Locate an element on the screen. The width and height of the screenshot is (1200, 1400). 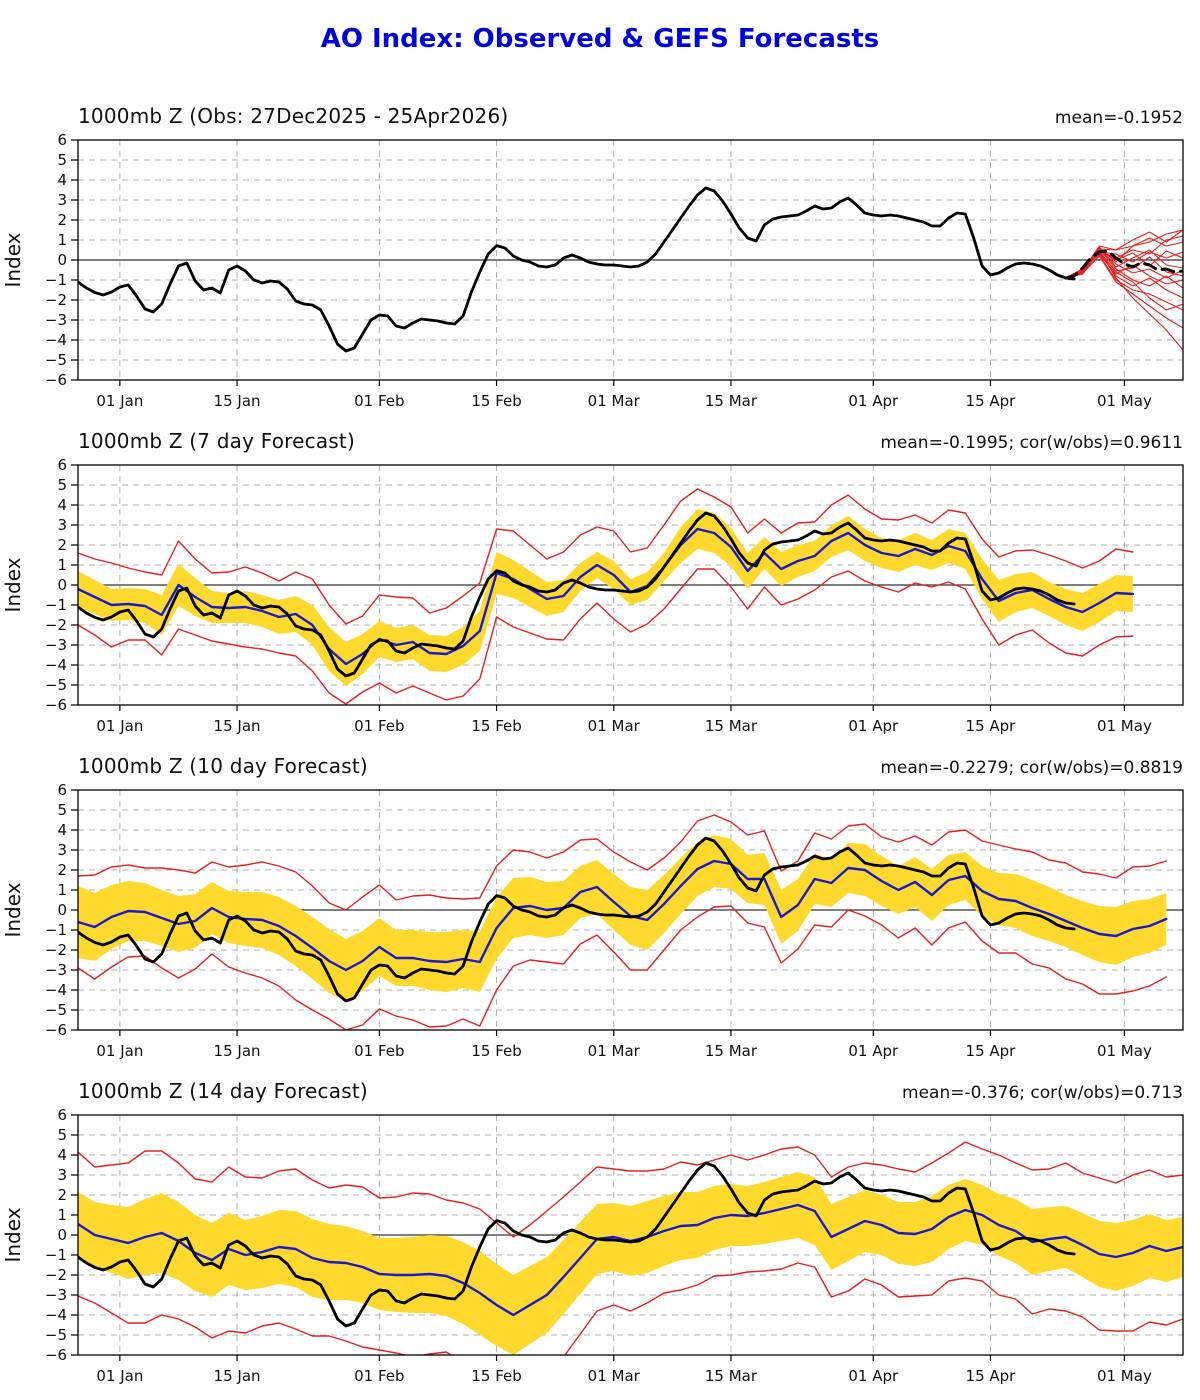
page-title: AO Index: Observed & GEFS Forecasts is located at coordinates (600, 39).